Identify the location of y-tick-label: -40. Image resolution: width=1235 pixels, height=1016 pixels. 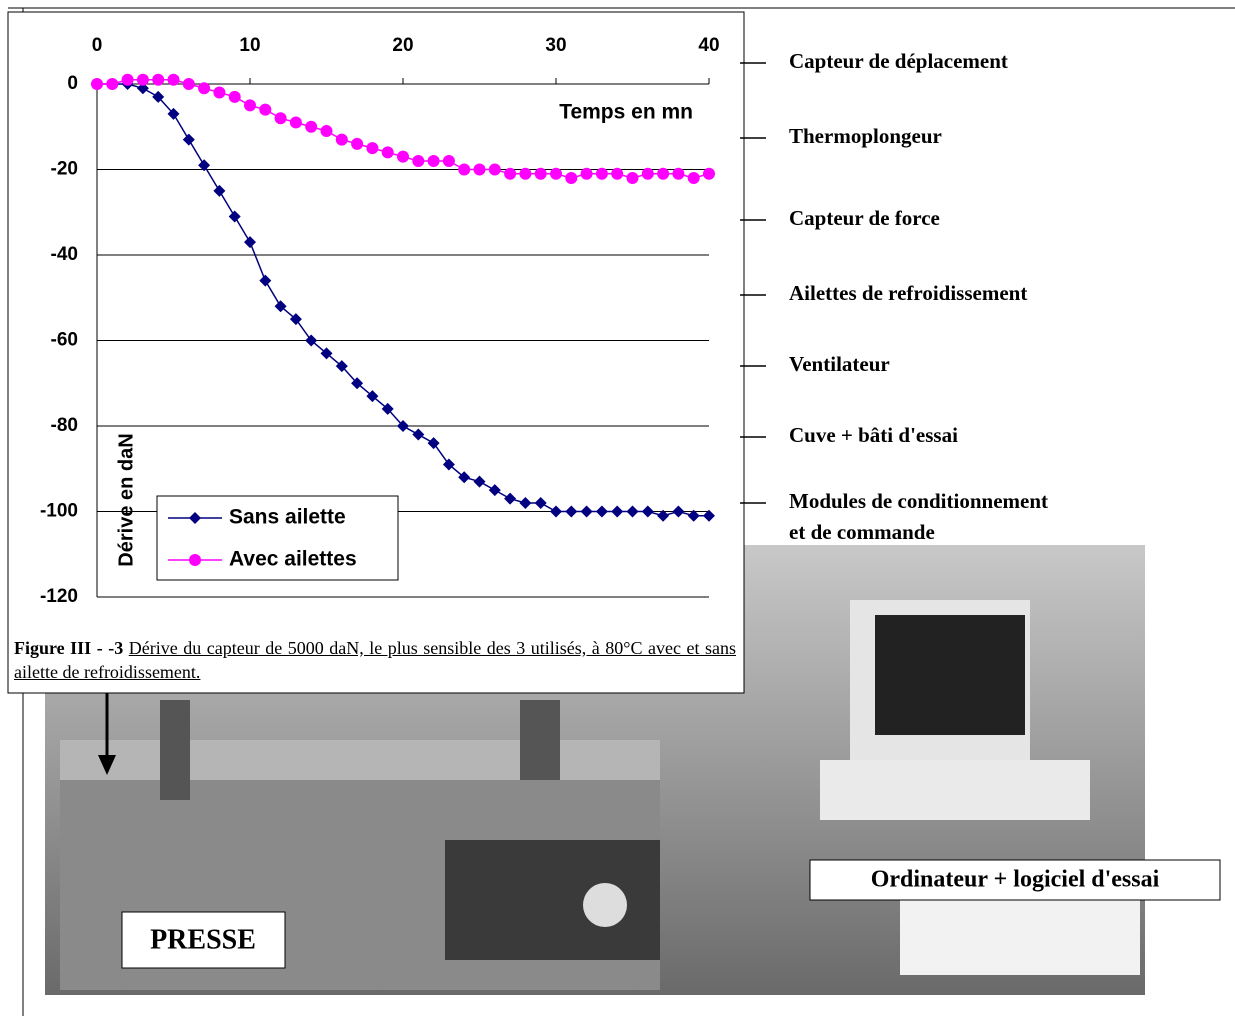
(64, 254).